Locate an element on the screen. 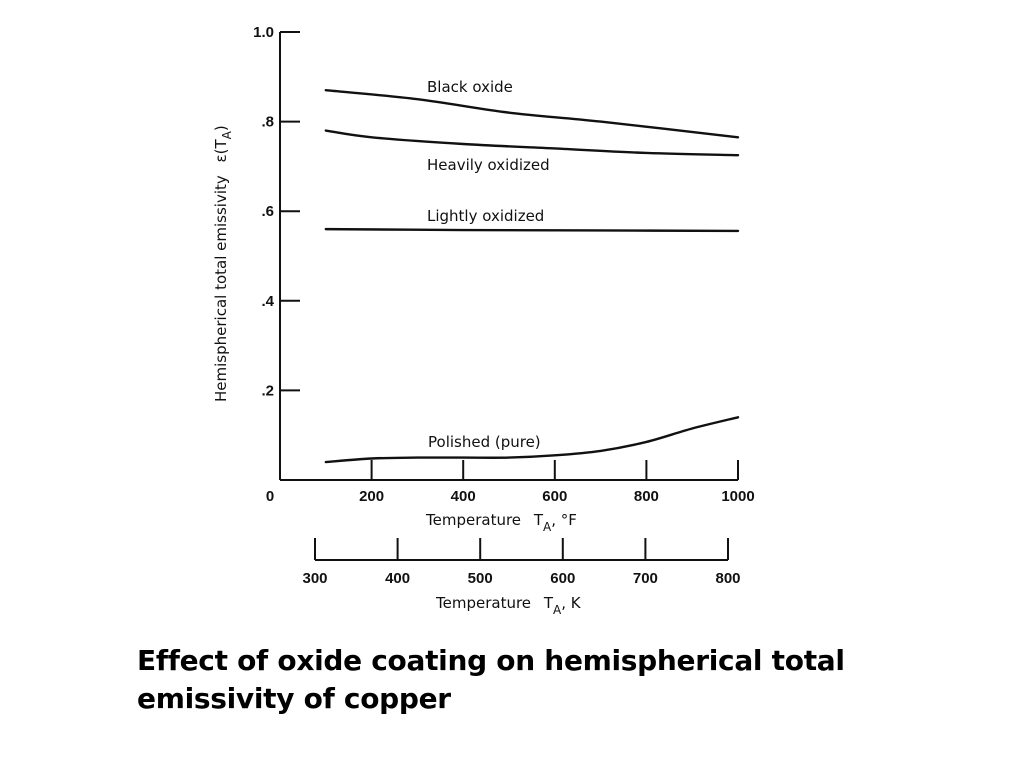 The height and width of the screenshot is (768, 1024). series-line-heavily-oxidized is located at coordinates (532, 143).